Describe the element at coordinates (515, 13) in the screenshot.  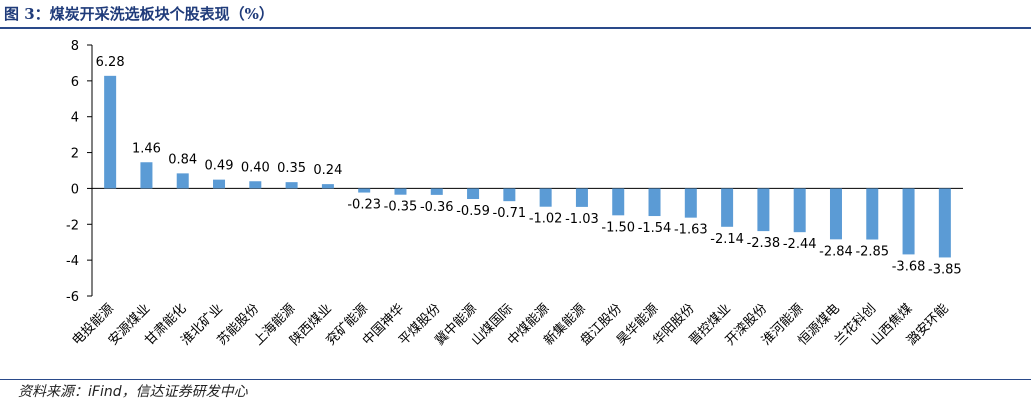
I see `title-bar: 图 3：煤炭开采洗选板块个股表现（%）` at that location.